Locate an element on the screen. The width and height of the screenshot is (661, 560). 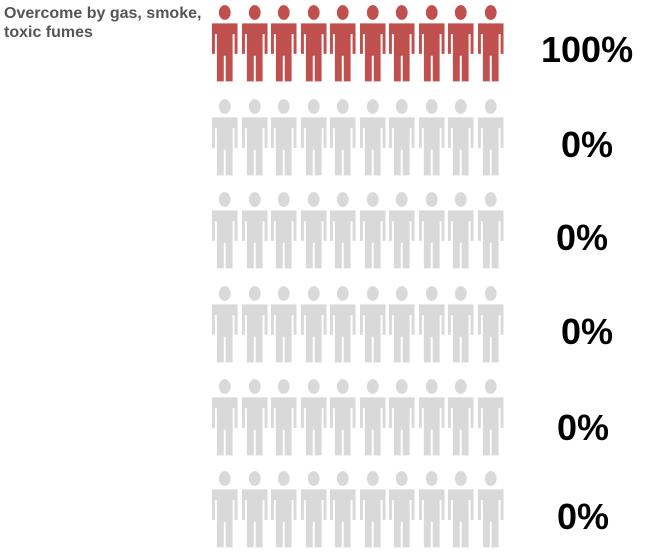
row-label: Overcome by gas, smoke, toxic fumes is located at coordinates (103, 23).